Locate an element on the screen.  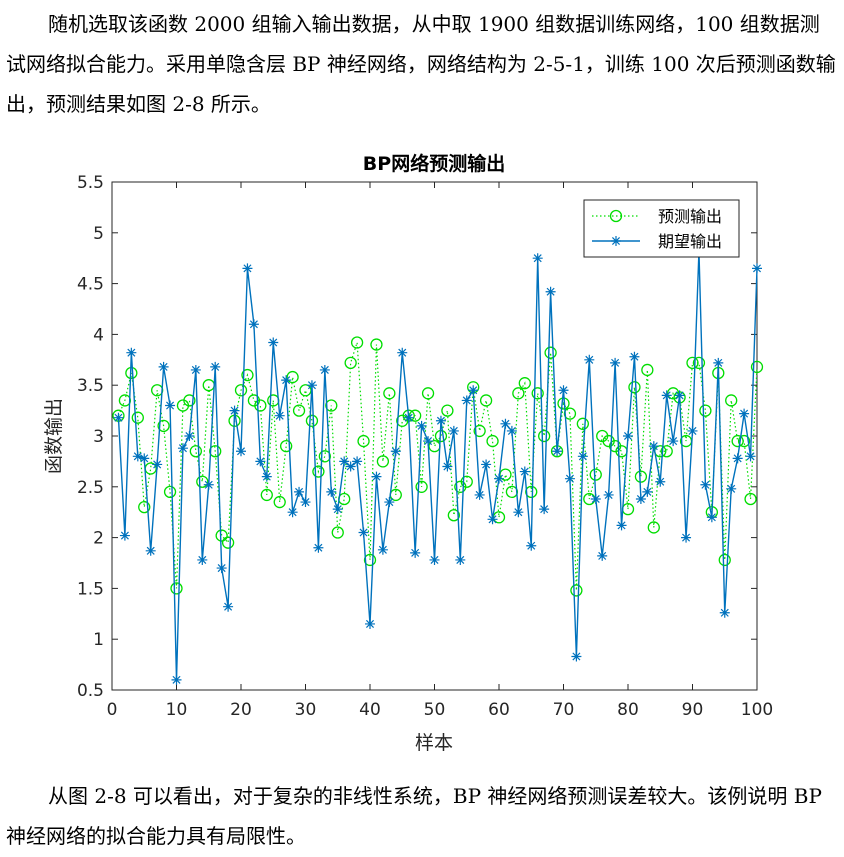
y-axis-label: 函数输出 is located at coordinates (54, 436).